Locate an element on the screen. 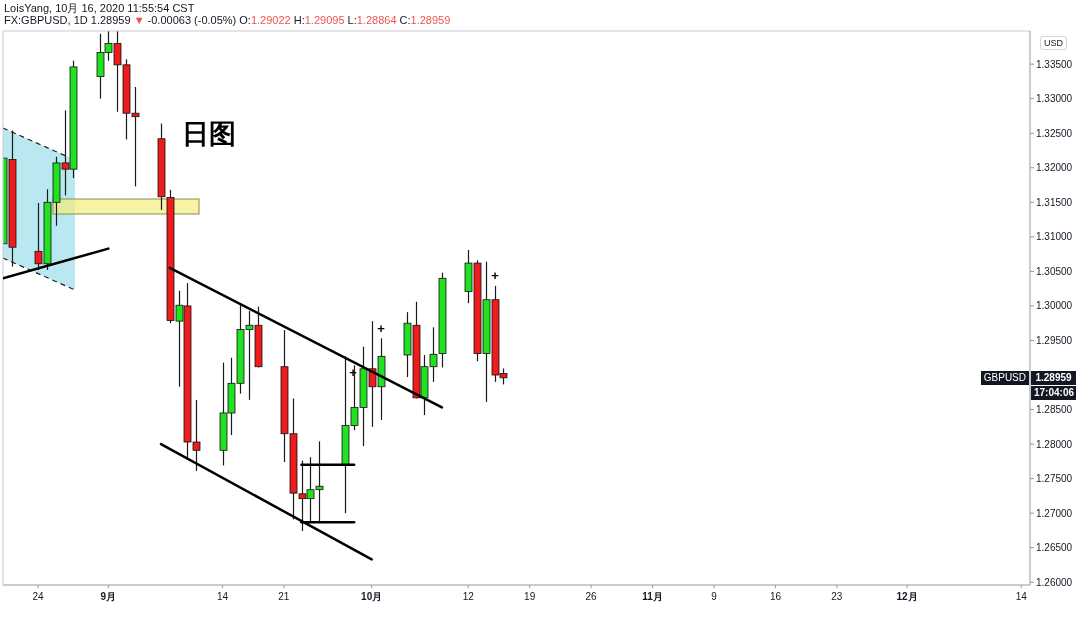  x-tick-label: 12月 is located at coordinates (907, 596).